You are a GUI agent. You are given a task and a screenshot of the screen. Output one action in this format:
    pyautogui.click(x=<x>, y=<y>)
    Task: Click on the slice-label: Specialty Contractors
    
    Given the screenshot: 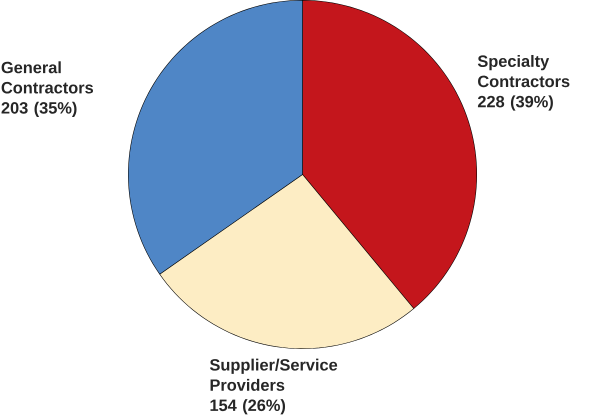 What is the action you would take?
    pyautogui.click(x=524, y=71)
    